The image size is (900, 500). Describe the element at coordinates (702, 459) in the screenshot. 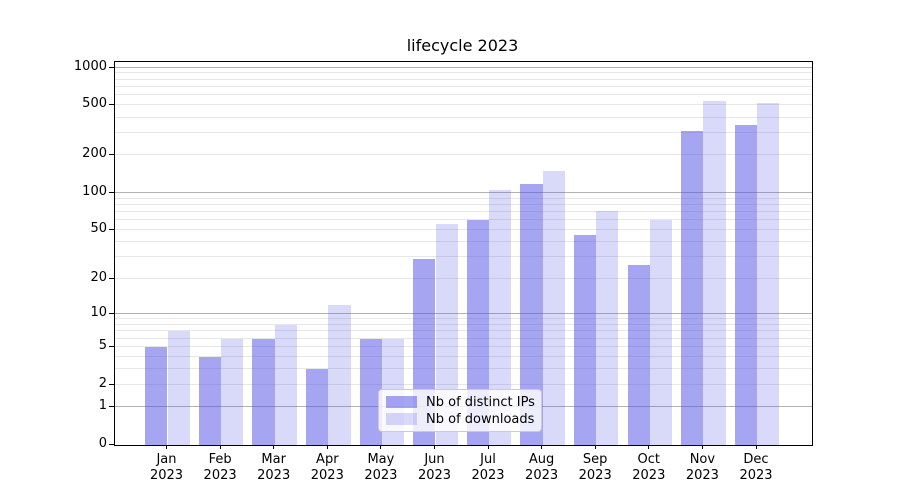

I see `x-tick-month: Nov` at that location.